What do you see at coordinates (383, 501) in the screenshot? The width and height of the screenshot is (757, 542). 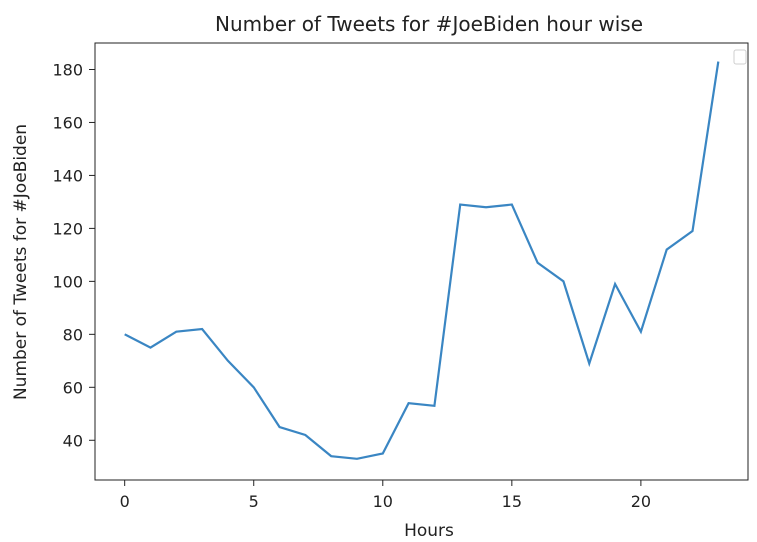 I see `x-tick-label: 10` at bounding box center [383, 501].